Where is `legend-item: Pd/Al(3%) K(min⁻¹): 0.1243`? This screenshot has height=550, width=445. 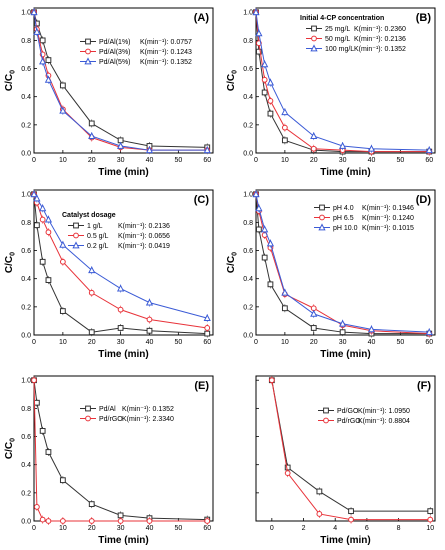
legend-item: Pd/Al(3%) K(min⁻¹): 0.1243 is located at coordinates (136, 52).